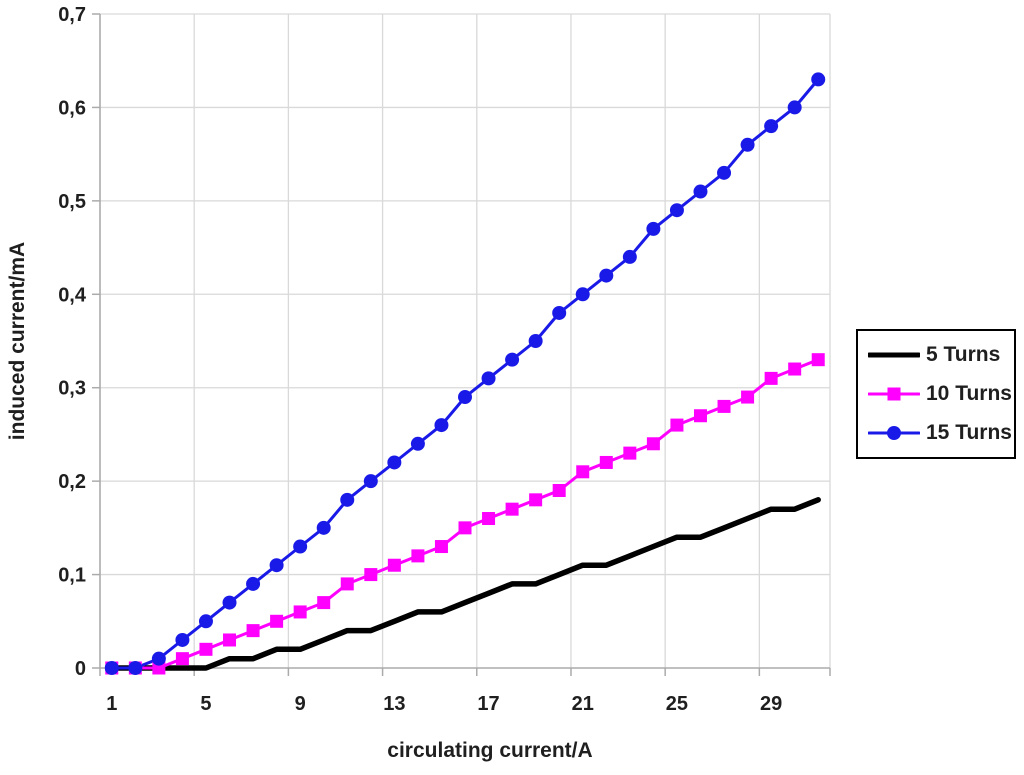  Describe the element at coordinates (894, 433) in the screenshot. I see `legend-circle-marker-icon` at that location.